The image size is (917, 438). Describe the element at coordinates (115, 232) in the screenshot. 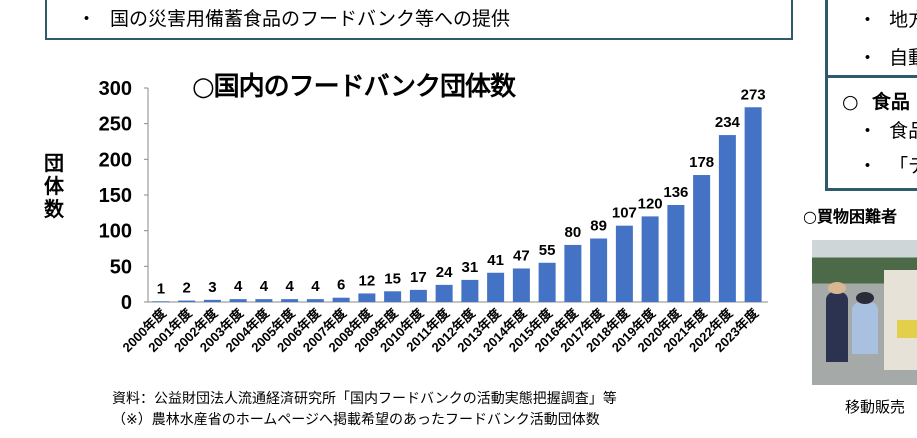

I see `y-tick-label: 100` at that location.